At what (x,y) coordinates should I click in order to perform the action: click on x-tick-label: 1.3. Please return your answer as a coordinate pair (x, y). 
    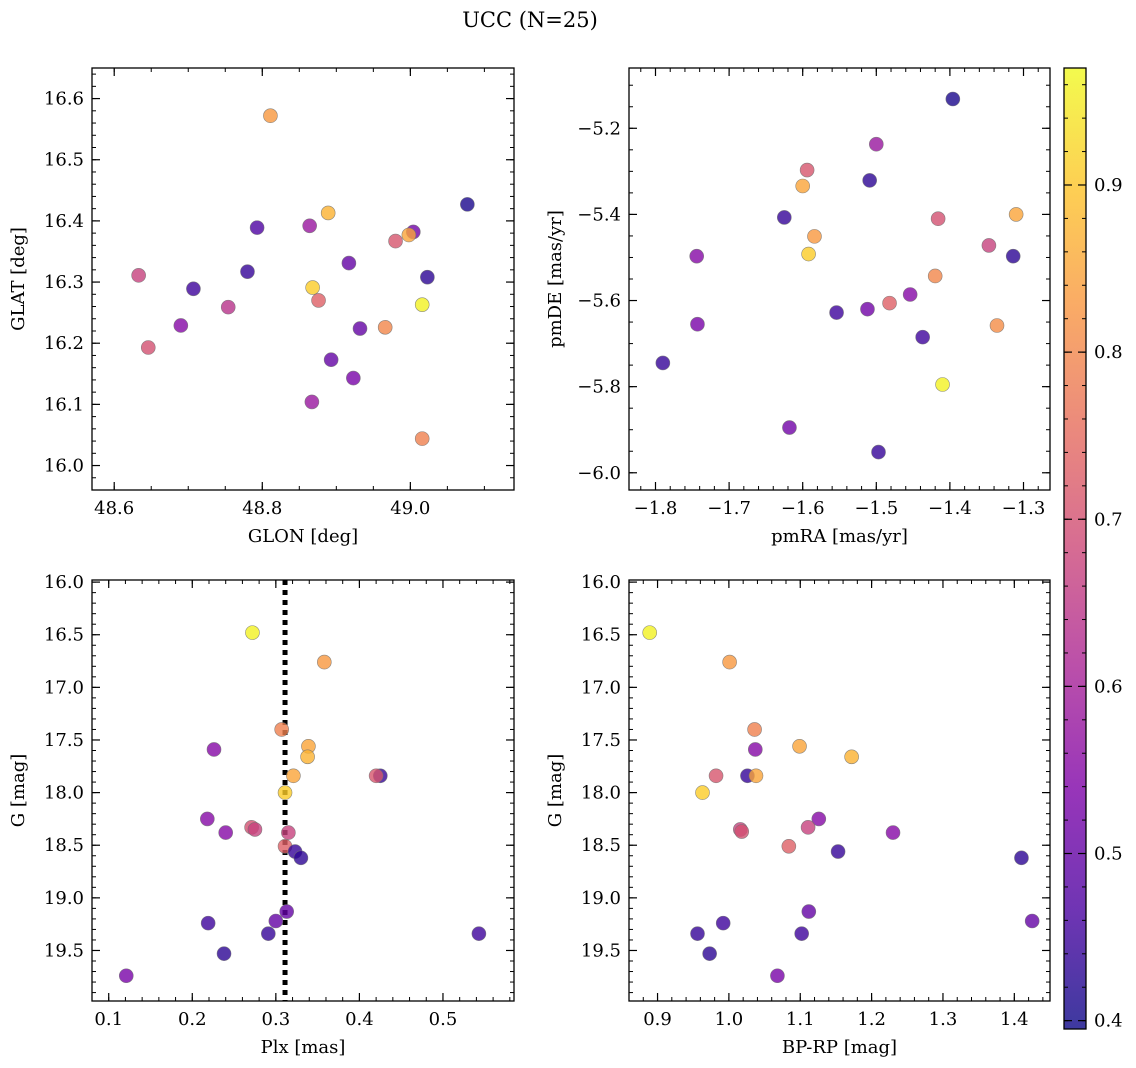
    Looking at the image, I should click on (943, 1019).